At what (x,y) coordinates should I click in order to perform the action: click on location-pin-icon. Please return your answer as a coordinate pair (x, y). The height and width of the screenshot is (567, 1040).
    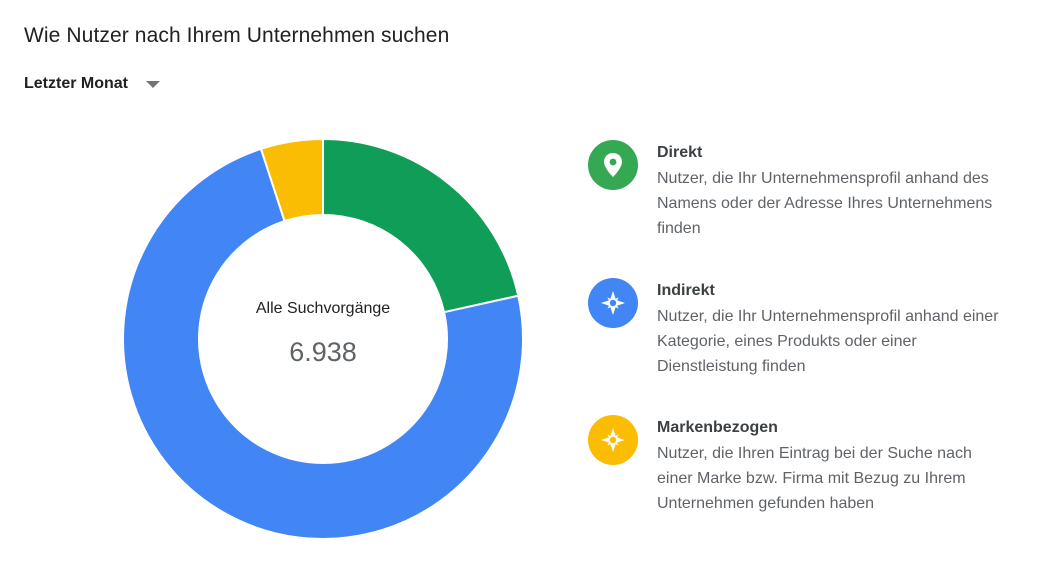
    Looking at the image, I should click on (613, 165).